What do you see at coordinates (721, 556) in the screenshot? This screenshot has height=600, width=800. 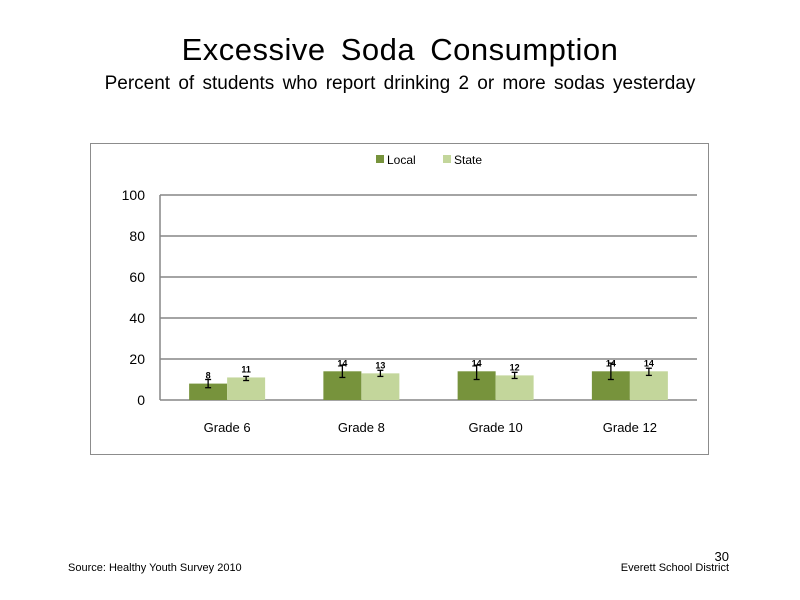 I see `page-number: 30` at bounding box center [721, 556].